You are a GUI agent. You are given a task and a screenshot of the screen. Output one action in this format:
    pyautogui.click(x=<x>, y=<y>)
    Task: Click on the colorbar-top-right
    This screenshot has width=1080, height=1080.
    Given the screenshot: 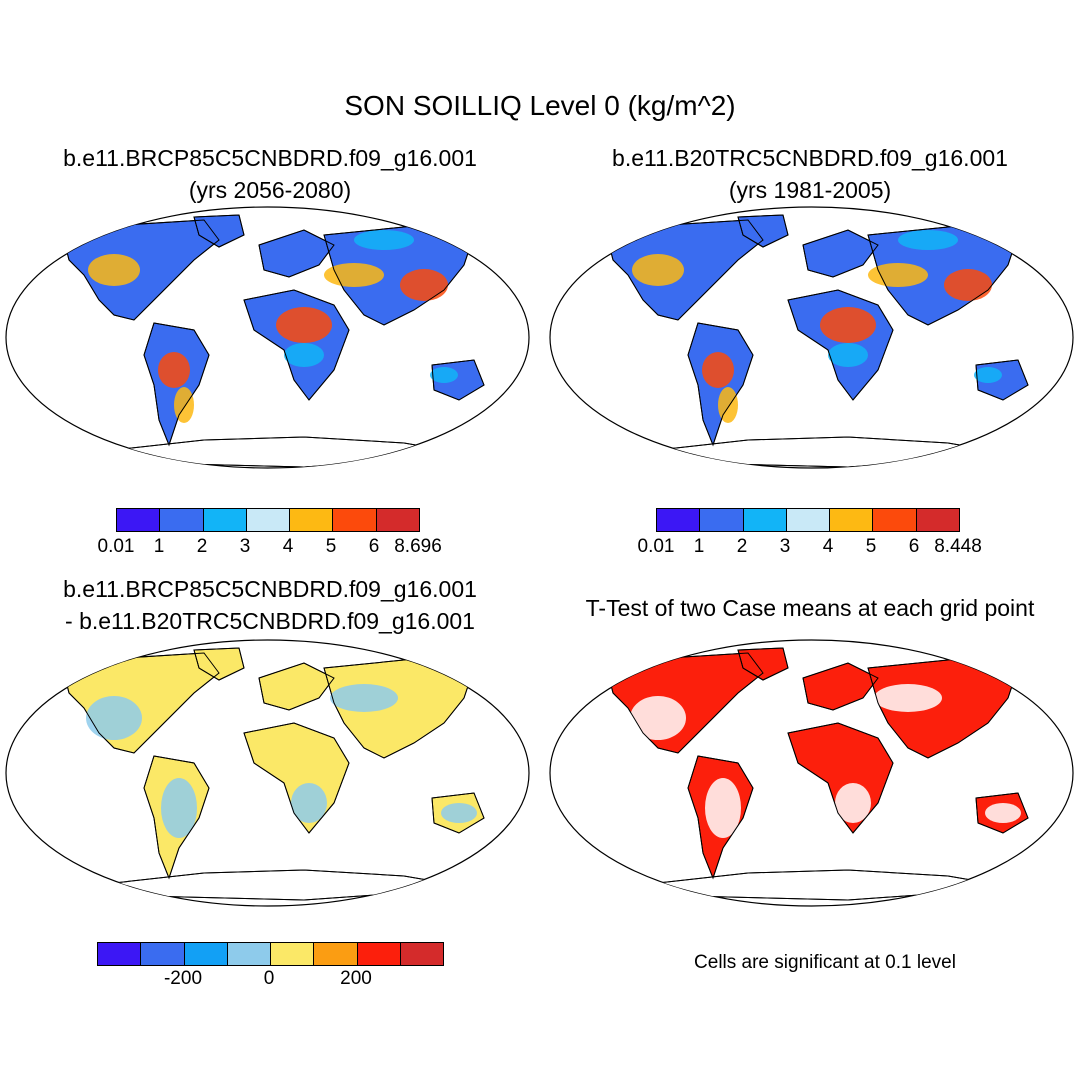 What is the action you would take?
    pyautogui.click(x=808, y=520)
    